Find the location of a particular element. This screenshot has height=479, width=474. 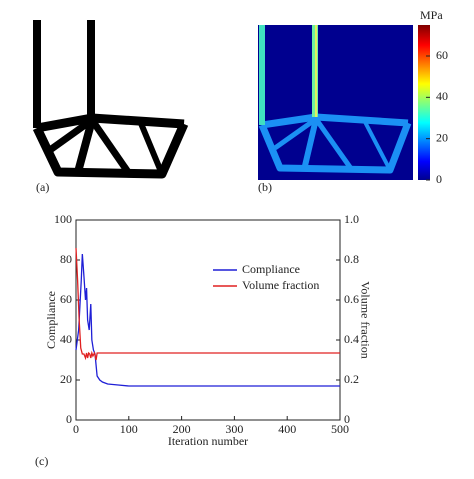

panel-label: (c) is located at coordinates (41, 461).